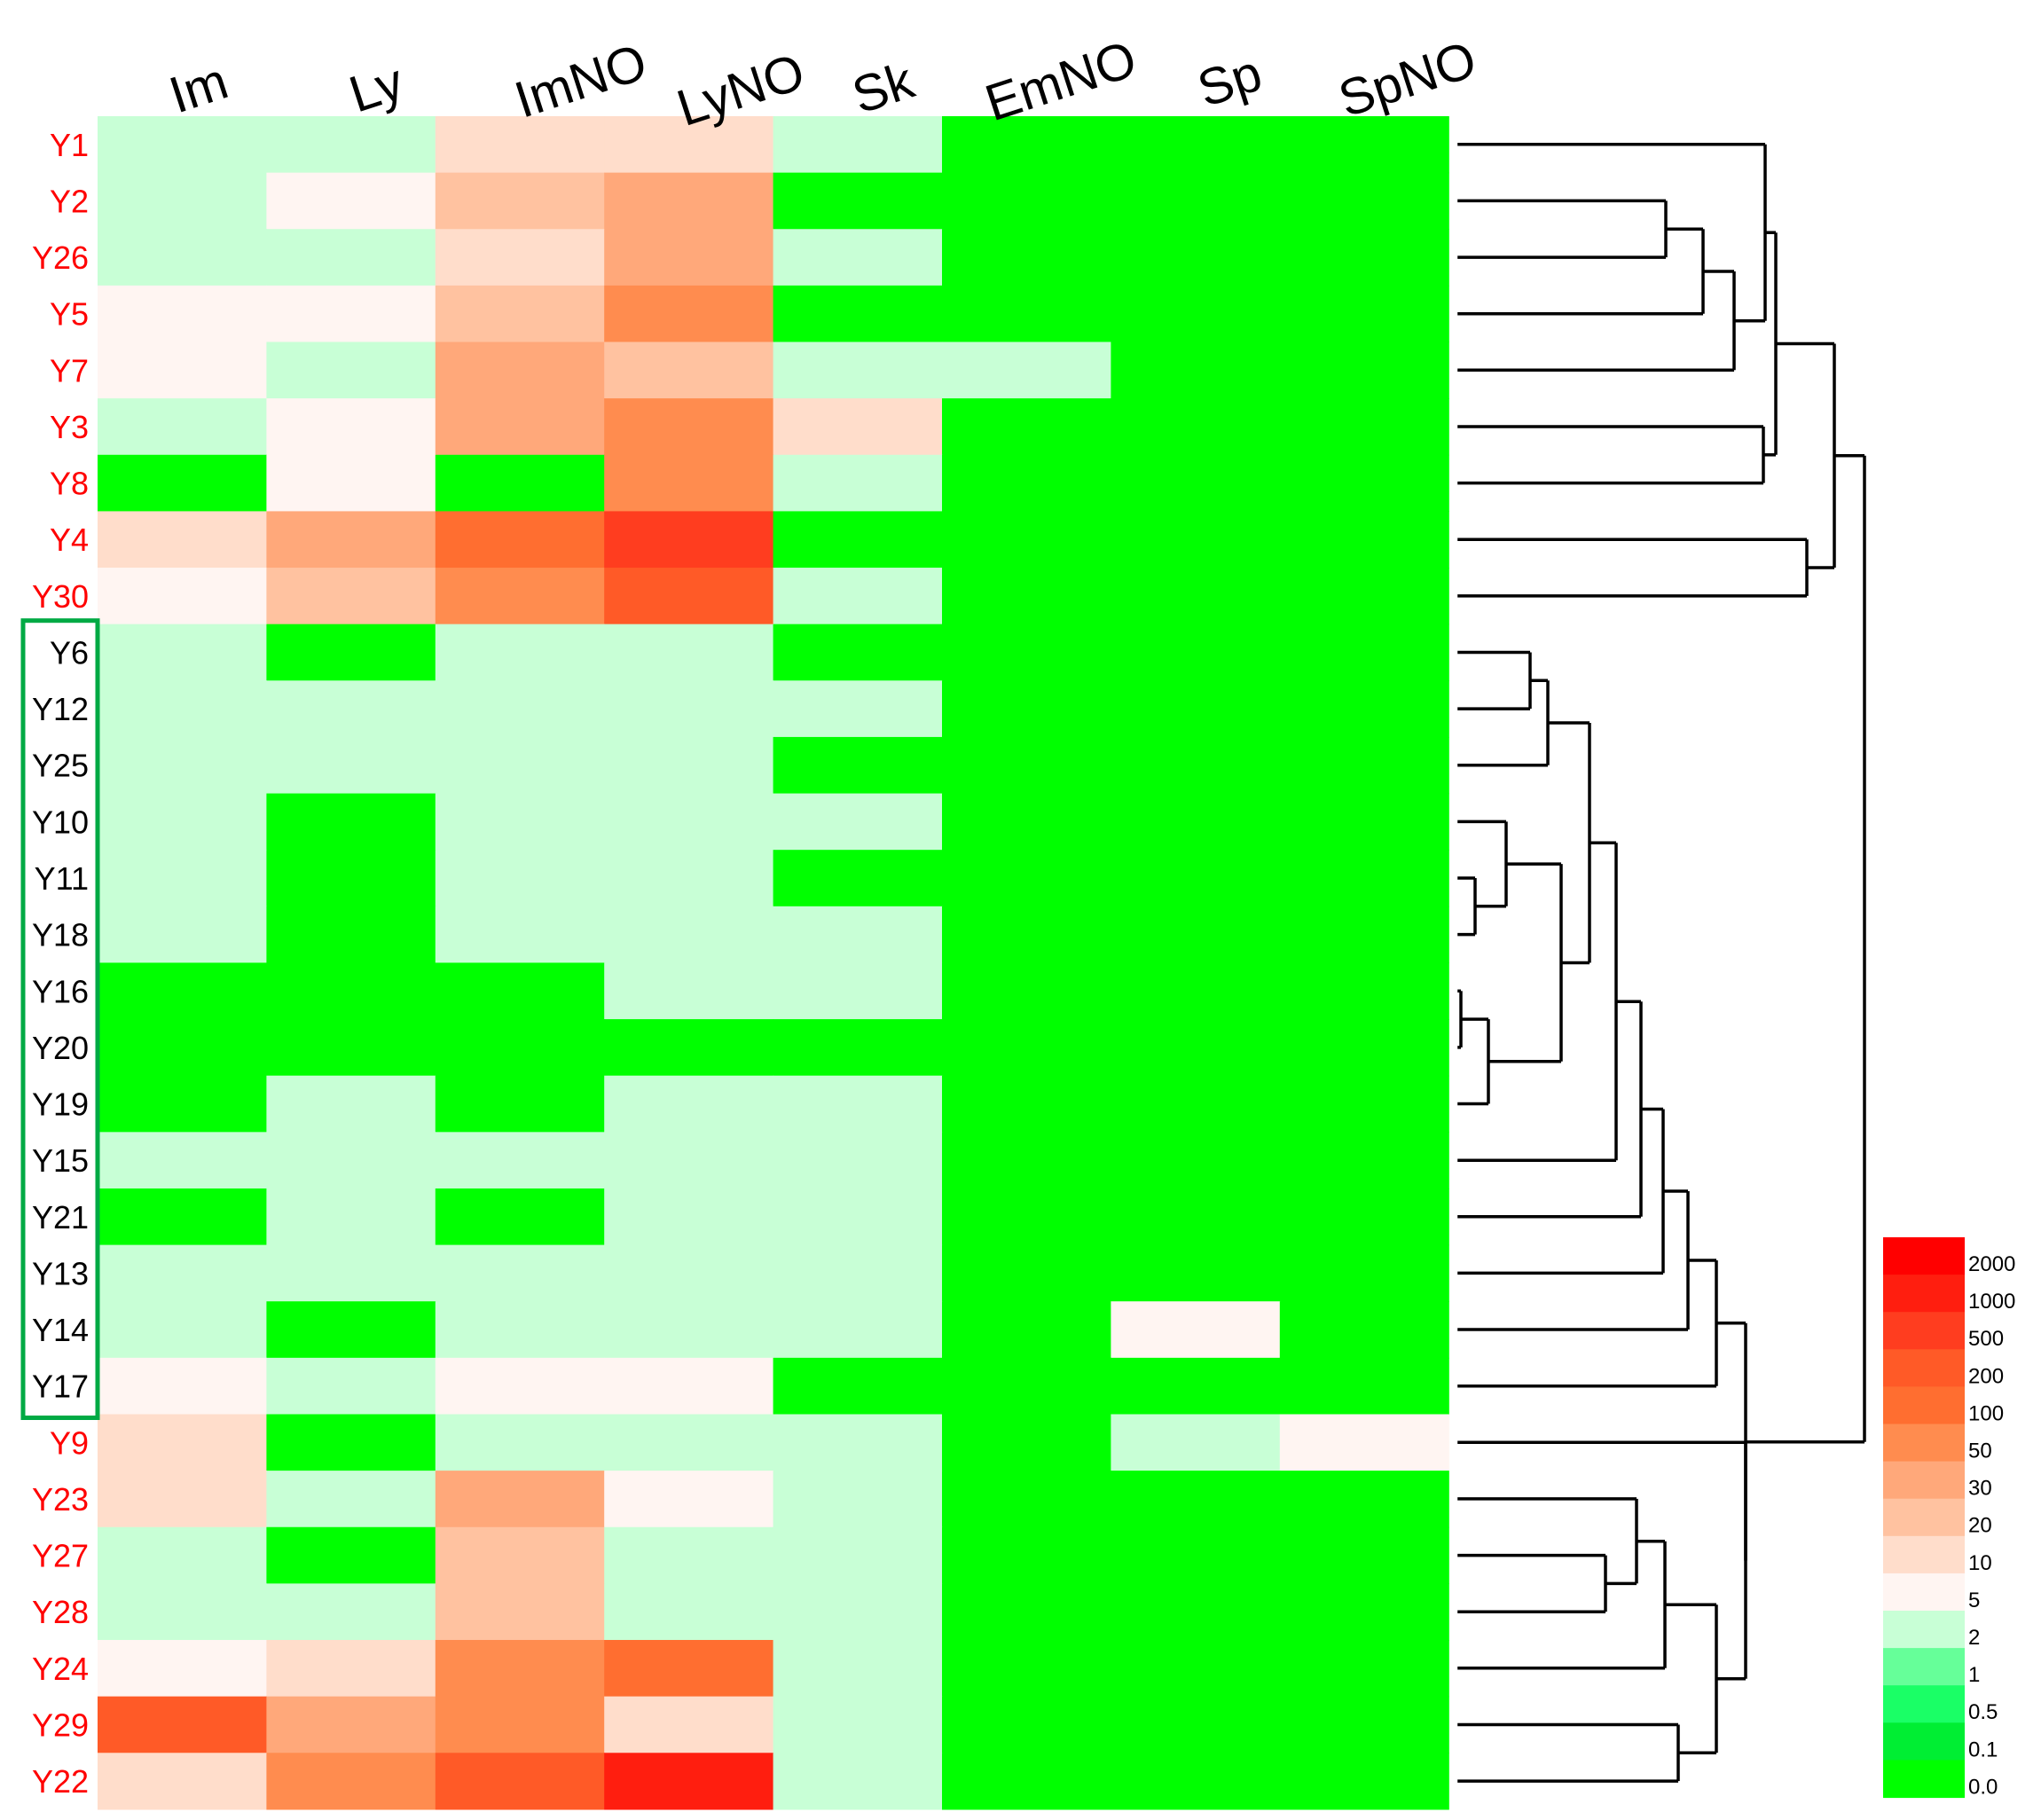 The height and width of the screenshot is (1820, 2041). I want to click on row-label-y9: Y9, so click(69, 1442).